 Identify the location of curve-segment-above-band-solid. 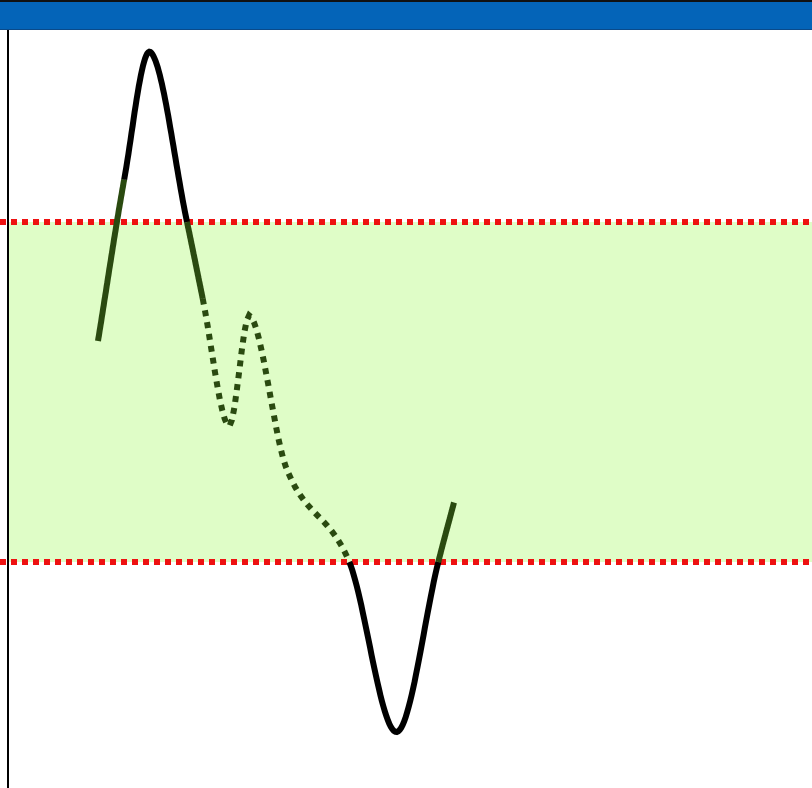
(155, 135).